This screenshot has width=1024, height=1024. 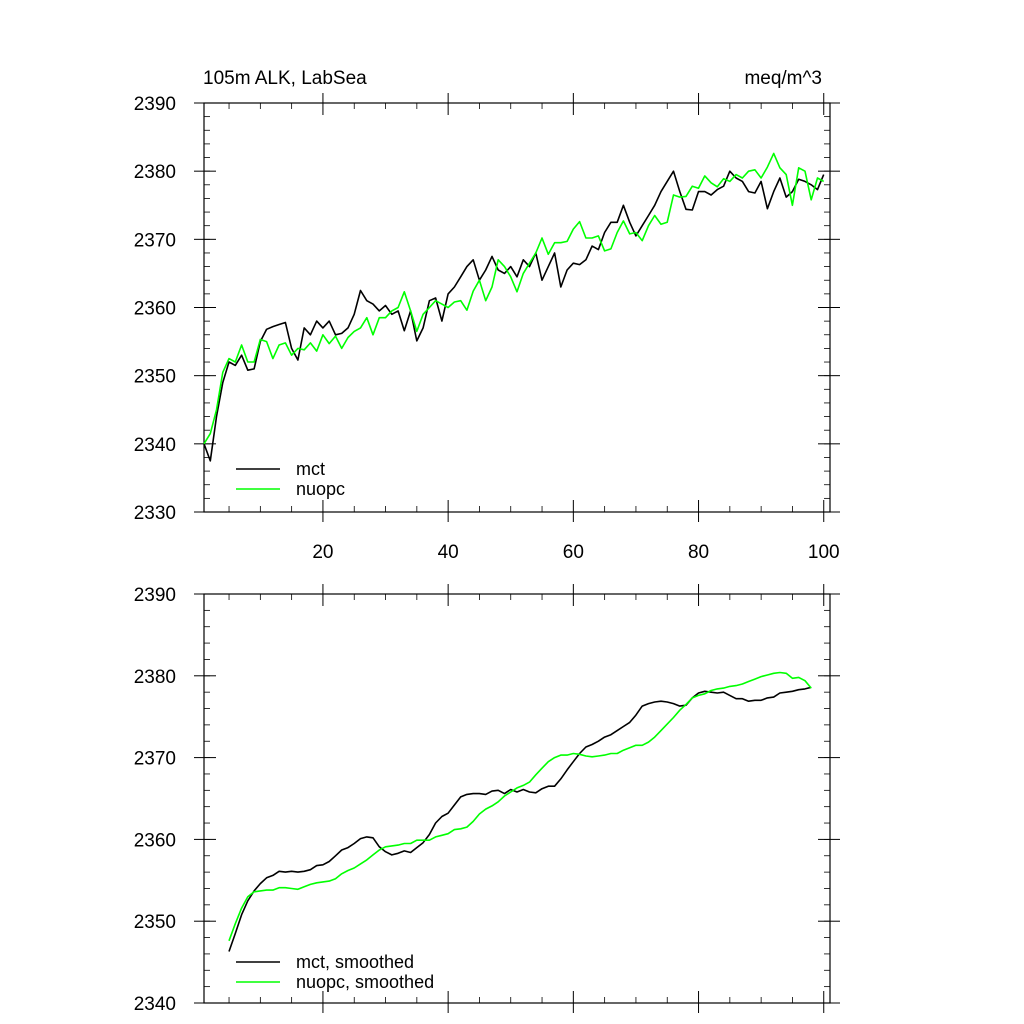 What do you see at coordinates (448, 552) in the screenshot?
I see `x-tick-label: 40` at bounding box center [448, 552].